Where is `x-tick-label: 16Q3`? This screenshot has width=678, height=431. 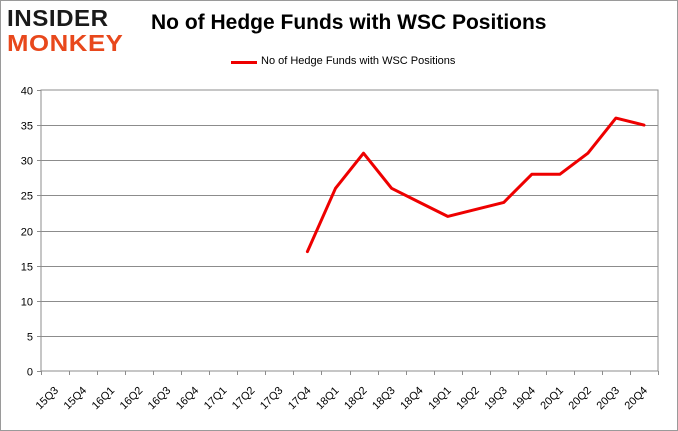
x-tick-label: 16Q3 is located at coordinates (160, 399).